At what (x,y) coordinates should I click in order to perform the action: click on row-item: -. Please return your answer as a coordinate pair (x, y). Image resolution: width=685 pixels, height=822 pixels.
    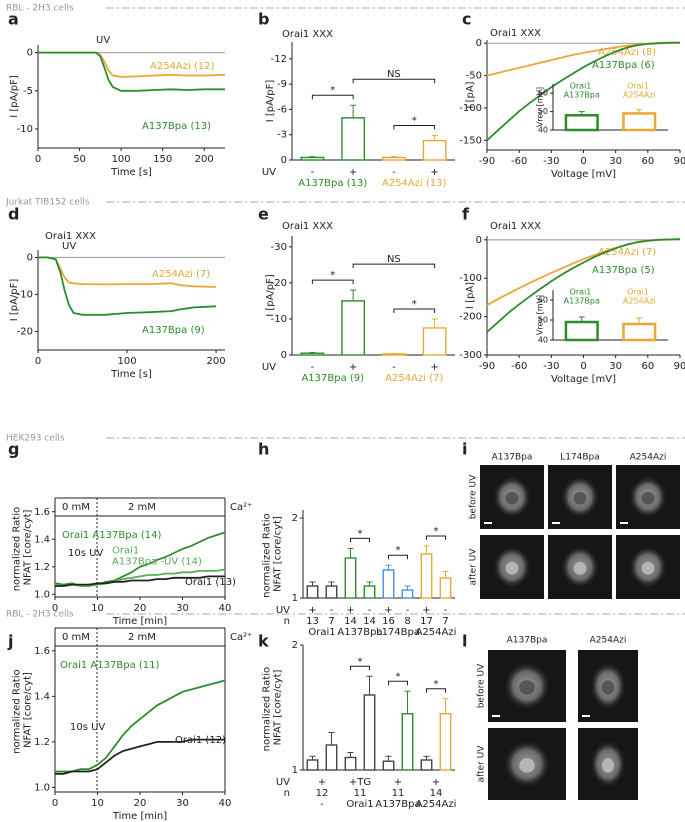
    Looking at the image, I should click on (408, 610).